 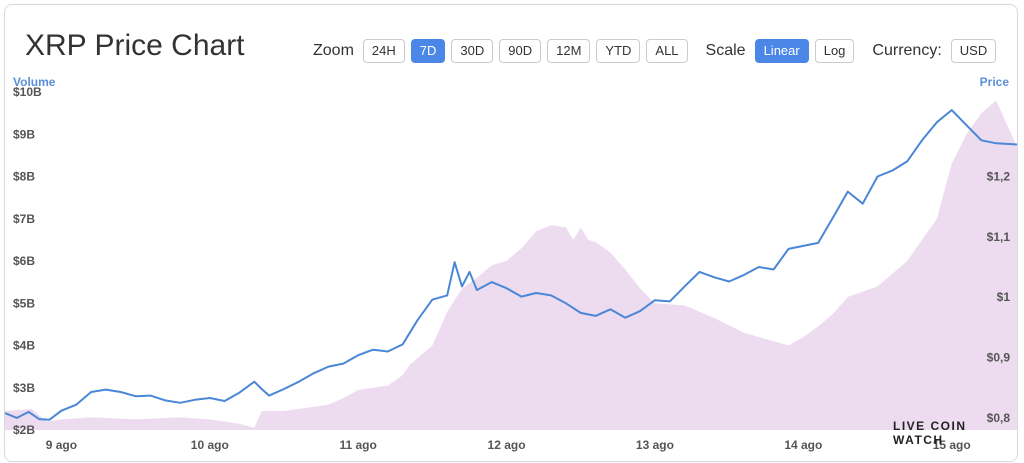 What do you see at coordinates (27, 92) in the screenshot?
I see `volume-tick-label: $10B` at bounding box center [27, 92].